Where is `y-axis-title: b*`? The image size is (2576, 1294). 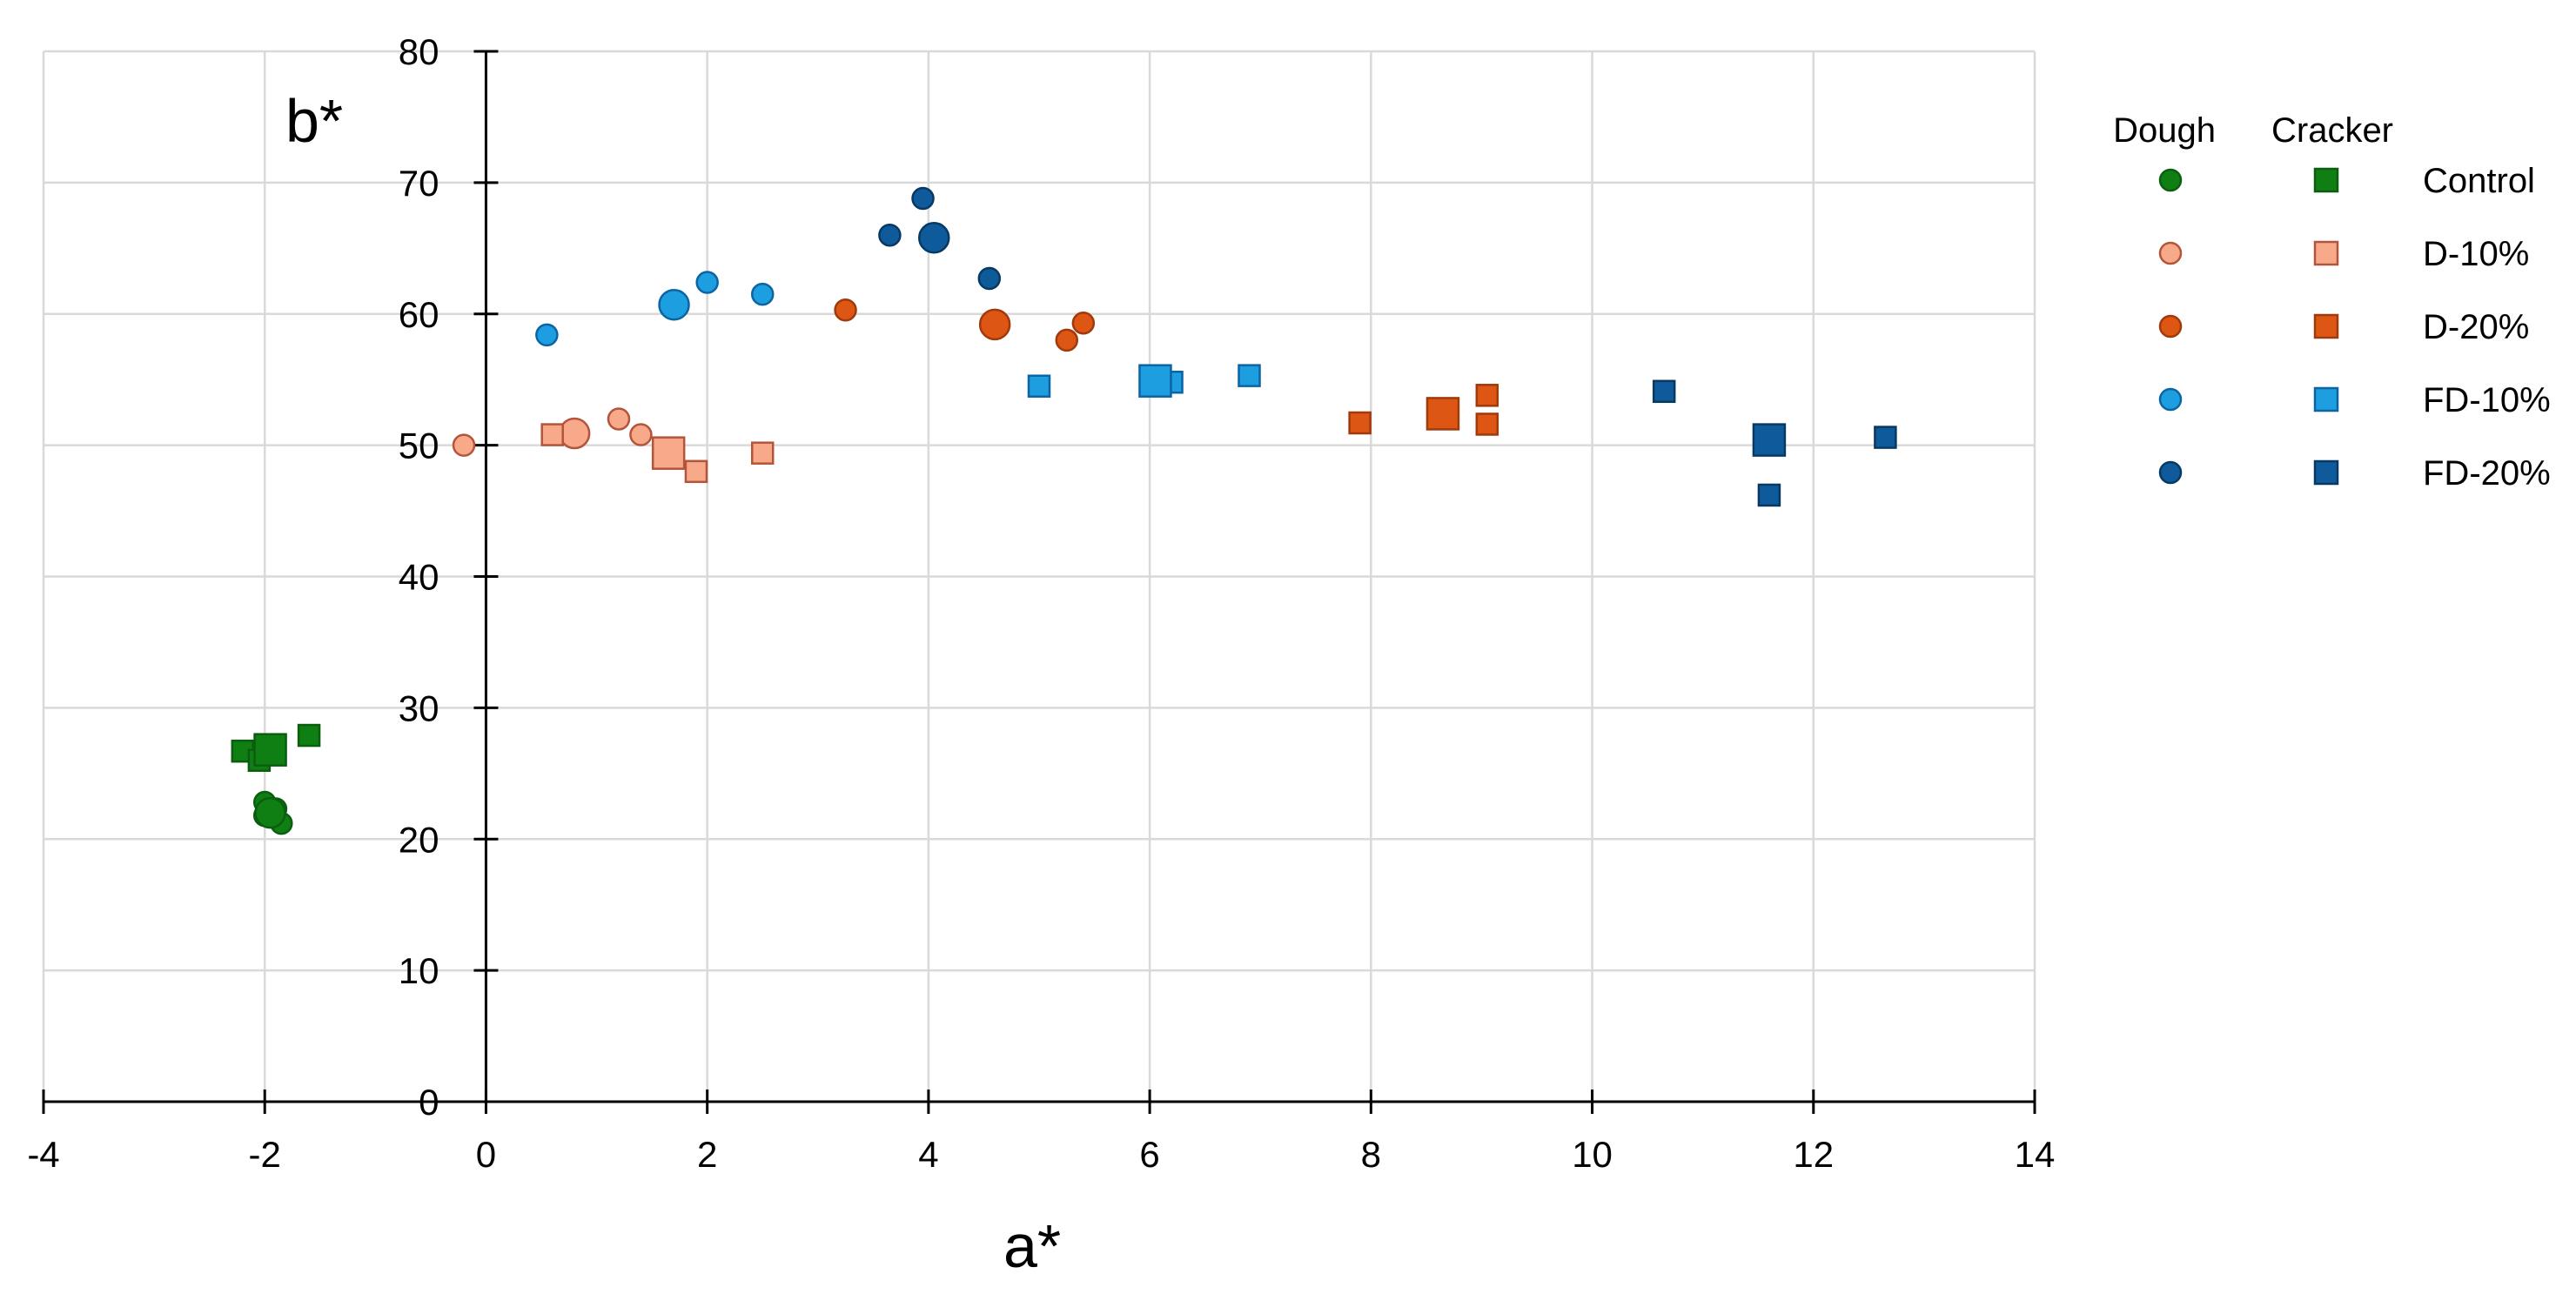 y-axis-title: b* is located at coordinates (314, 121).